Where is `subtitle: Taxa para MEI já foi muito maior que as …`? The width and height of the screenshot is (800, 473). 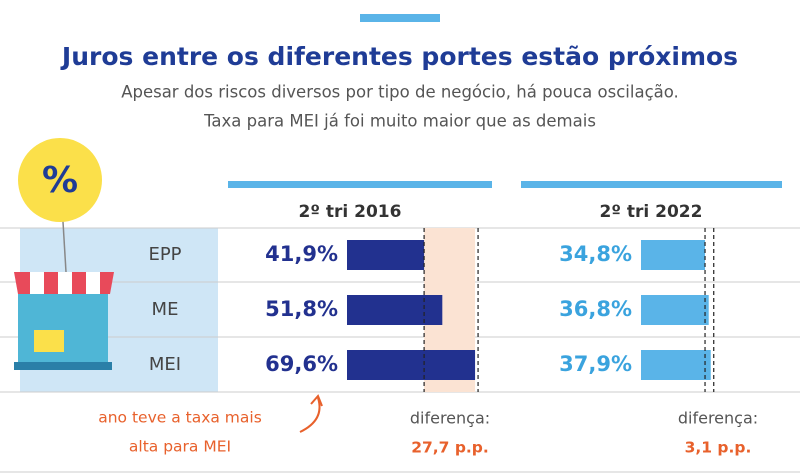
subtitle: Taxa para MEI já foi muito maior que as … is located at coordinates (399, 121).